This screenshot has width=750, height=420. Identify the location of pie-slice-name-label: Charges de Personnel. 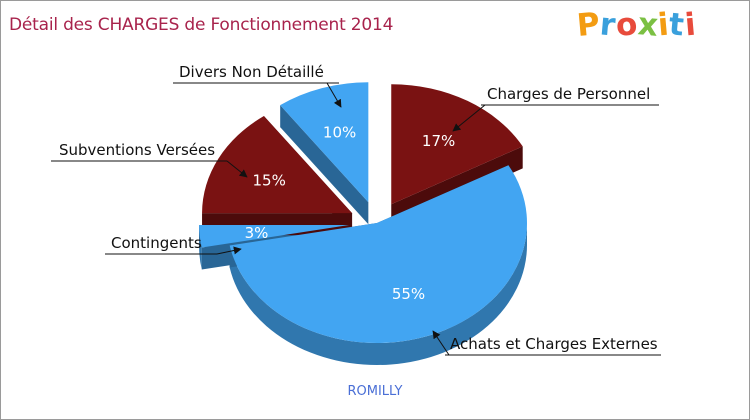
(568, 94).